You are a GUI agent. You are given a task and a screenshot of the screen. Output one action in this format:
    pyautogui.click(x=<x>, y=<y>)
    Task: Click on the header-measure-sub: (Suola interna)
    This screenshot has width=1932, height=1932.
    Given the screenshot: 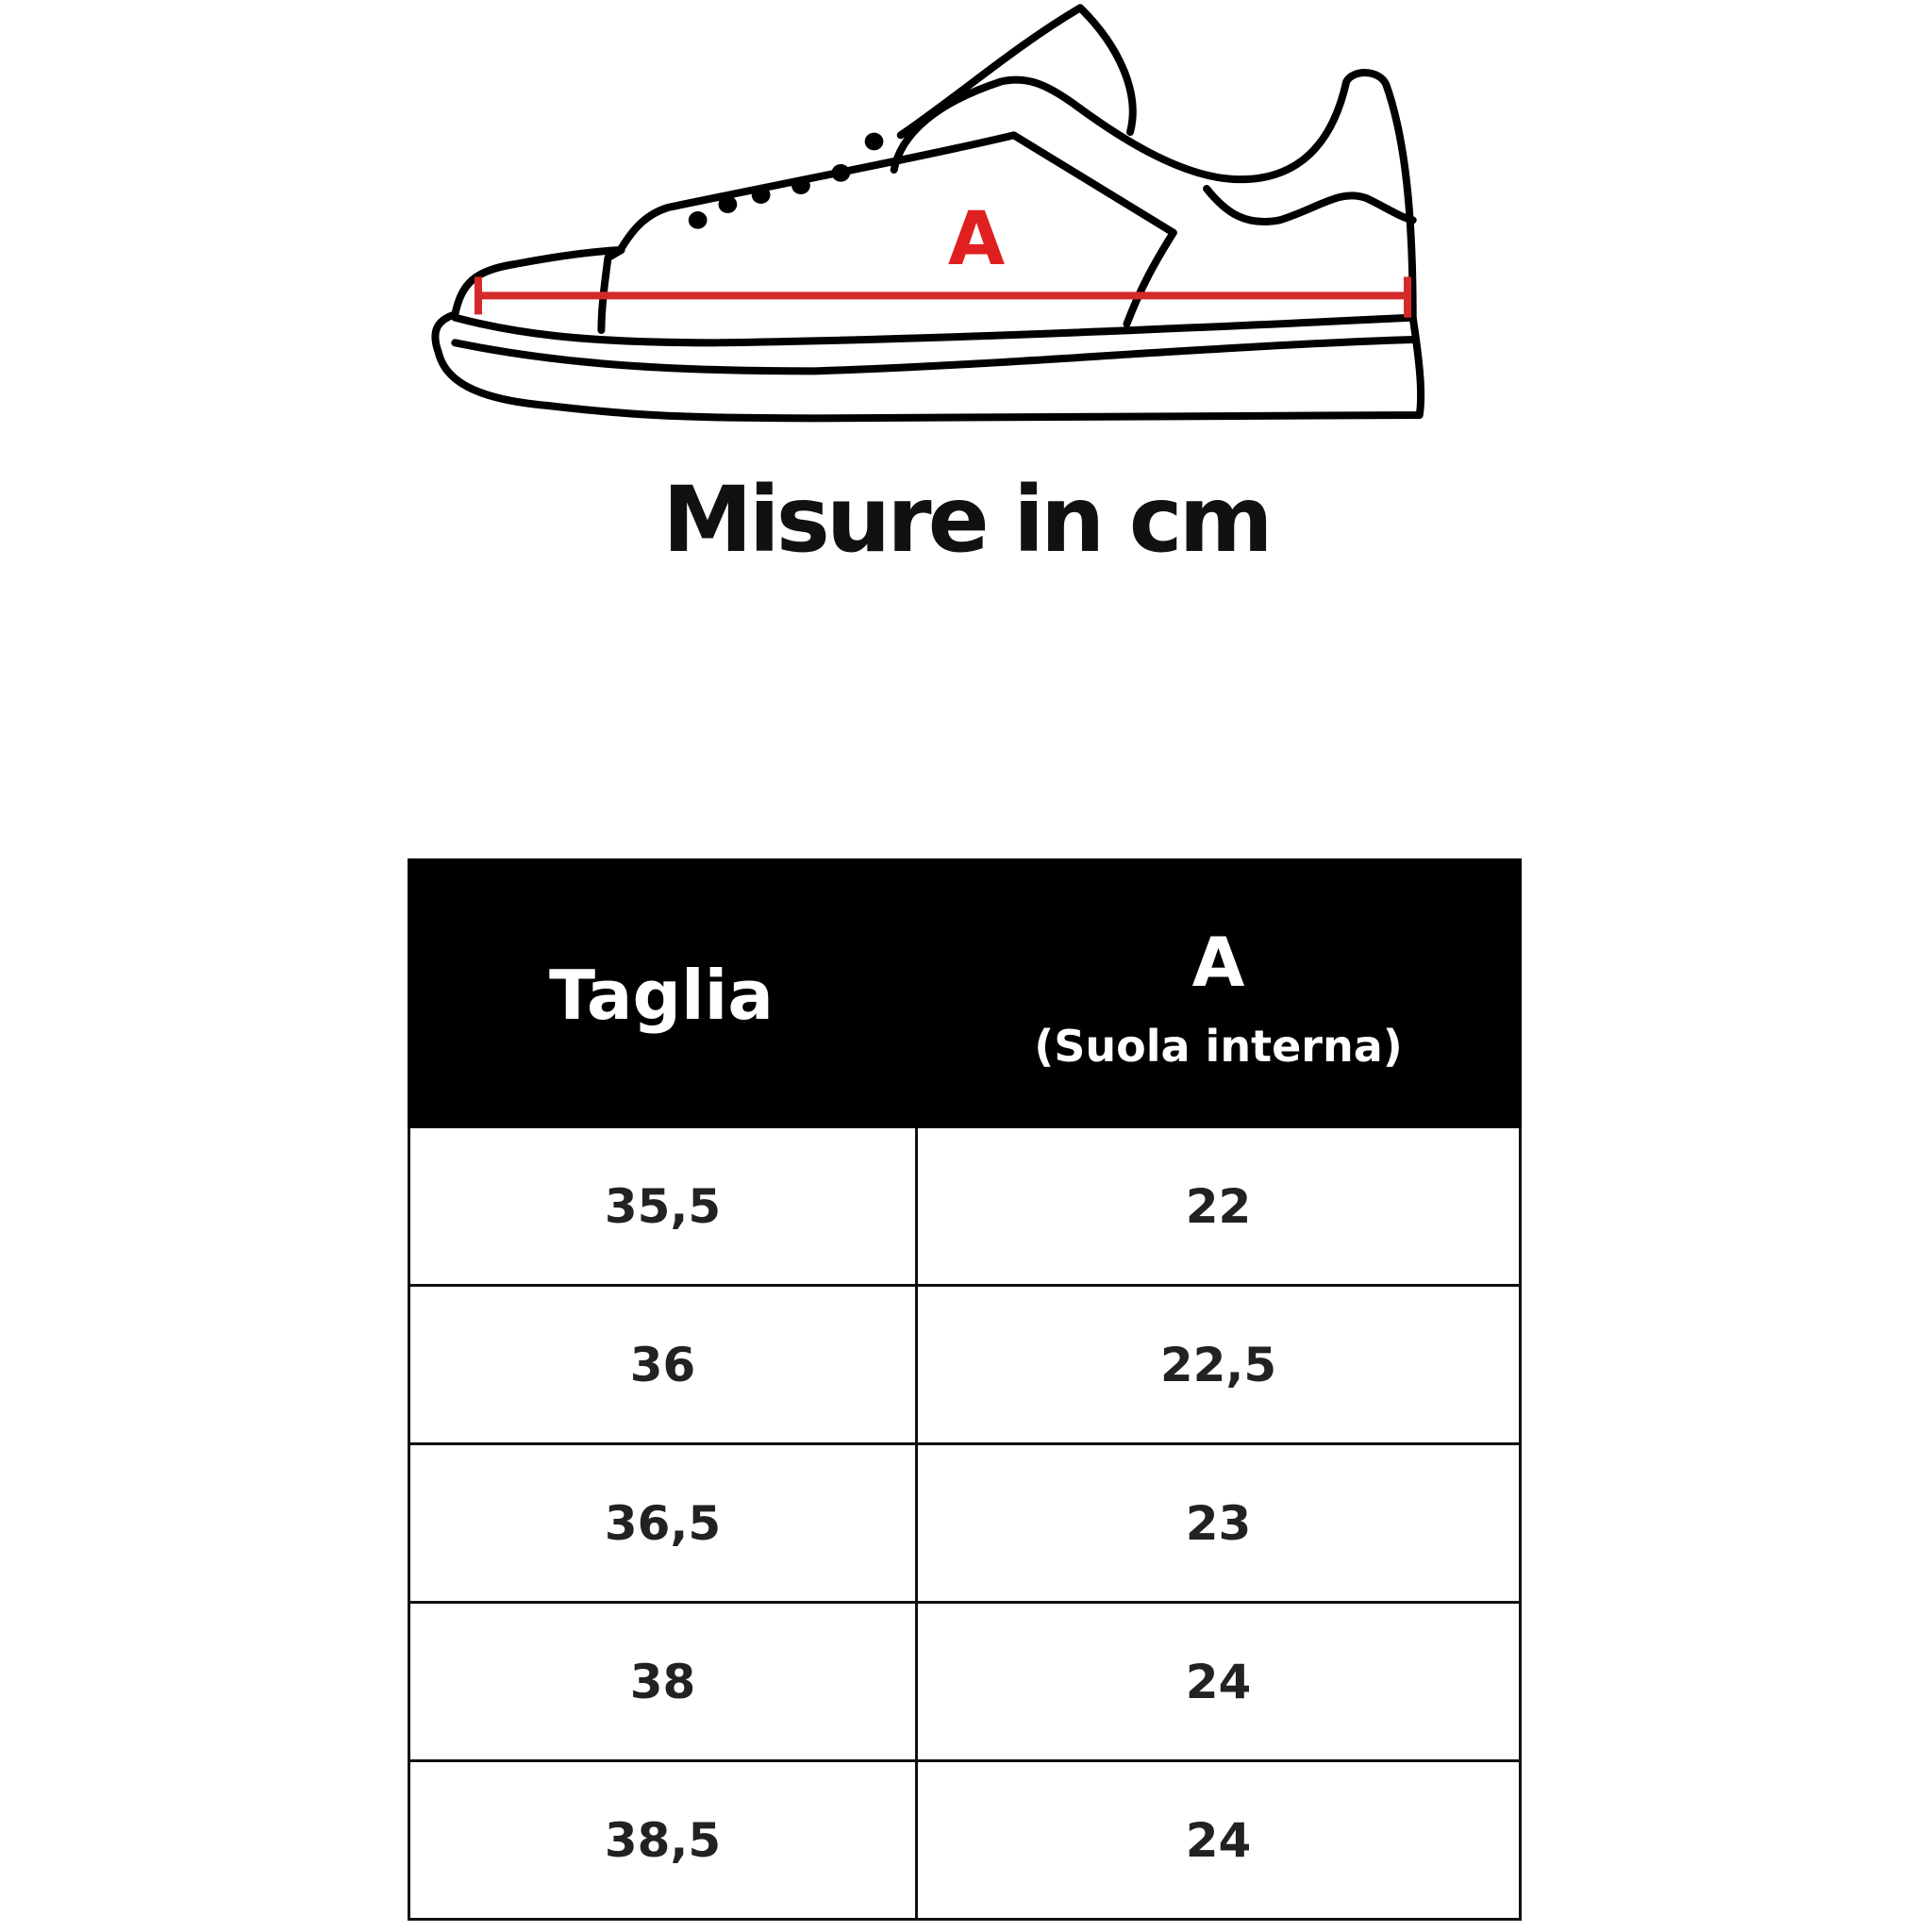 What is the action you would take?
    pyautogui.click(x=1218, y=1047)
    